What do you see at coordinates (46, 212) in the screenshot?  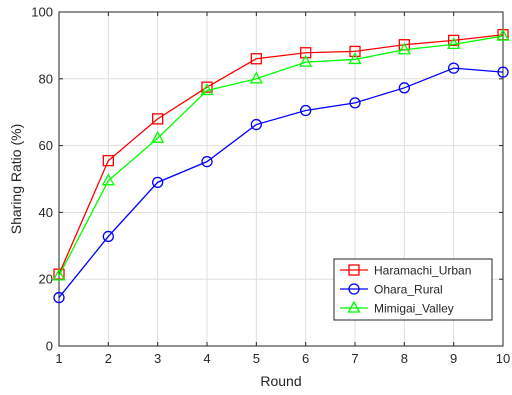 I see `y-tick-label: 40` at bounding box center [46, 212].